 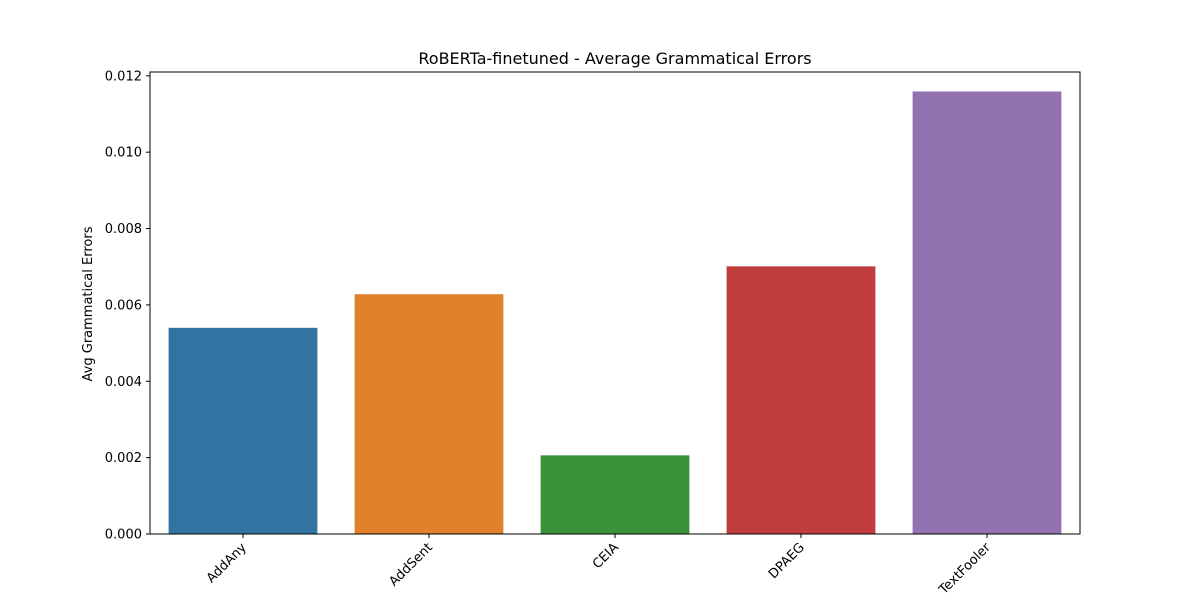 What do you see at coordinates (123, 382) in the screenshot?
I see `y-tick-label: 0.004` at bounding box center [123, 382].